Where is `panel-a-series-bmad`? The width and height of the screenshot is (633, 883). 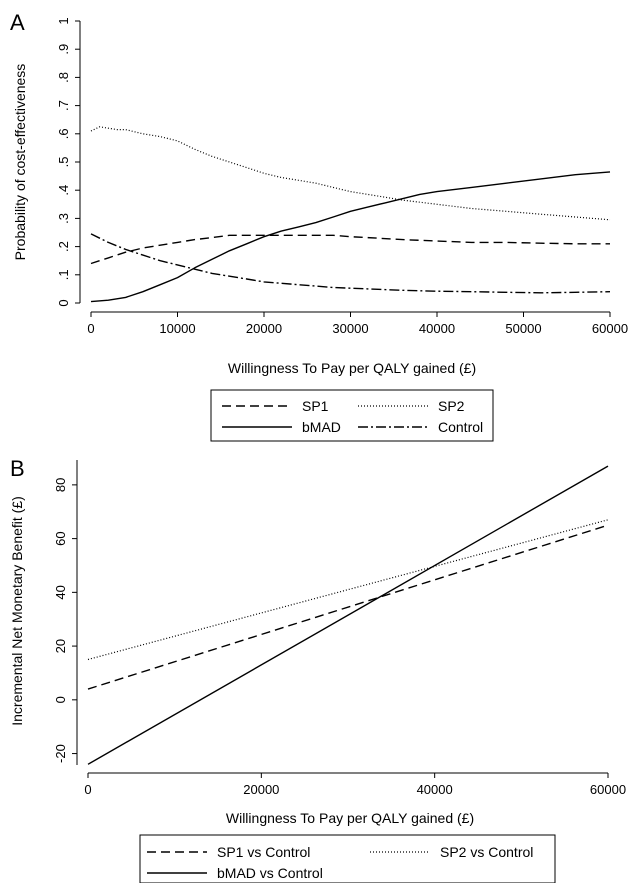 panel-a-series-bmad is located at coordinates (350, 237).